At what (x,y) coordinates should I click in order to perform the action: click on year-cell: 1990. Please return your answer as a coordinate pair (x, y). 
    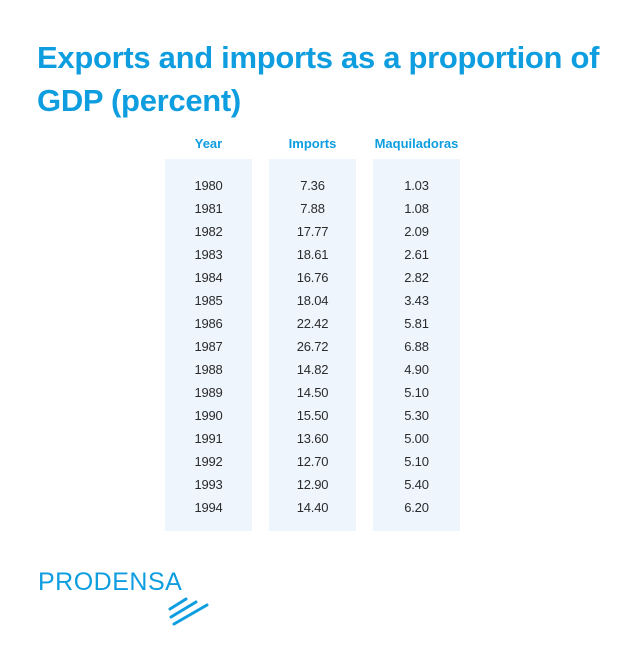
    Looking at the image, I should click on (208, 415).